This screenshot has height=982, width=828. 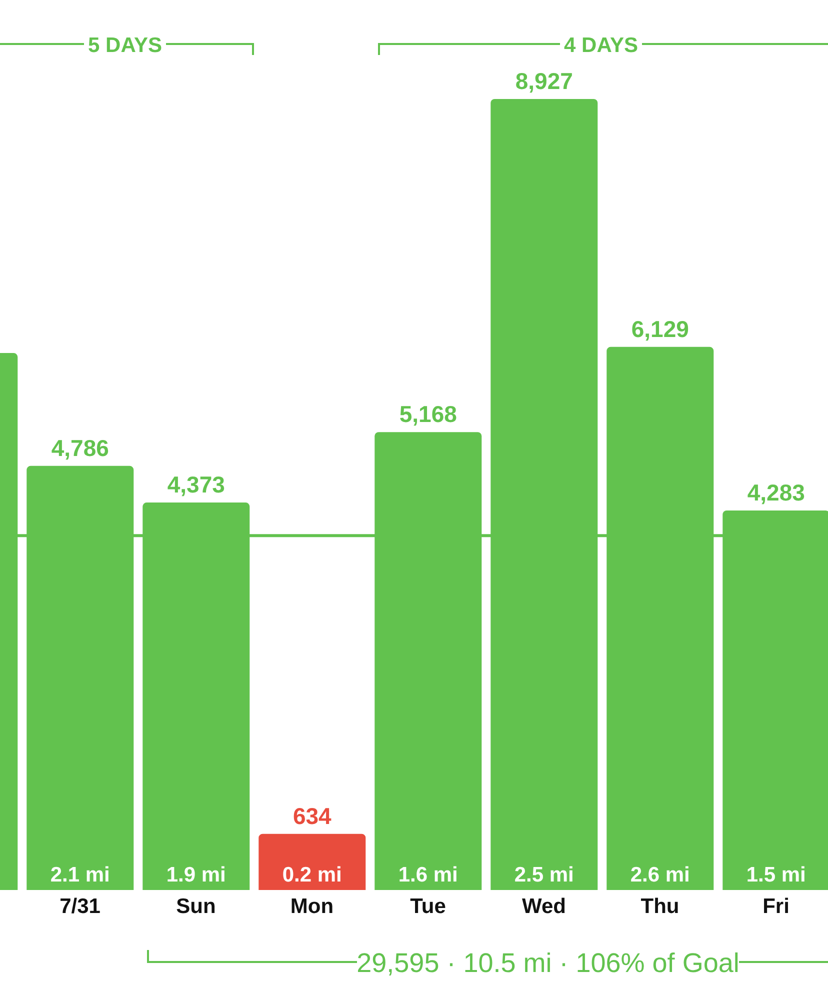 What do you see at coordinates (125, 45) in the screenshot?
I see `text: 5 DAYS` at bounding box center [125, 45].